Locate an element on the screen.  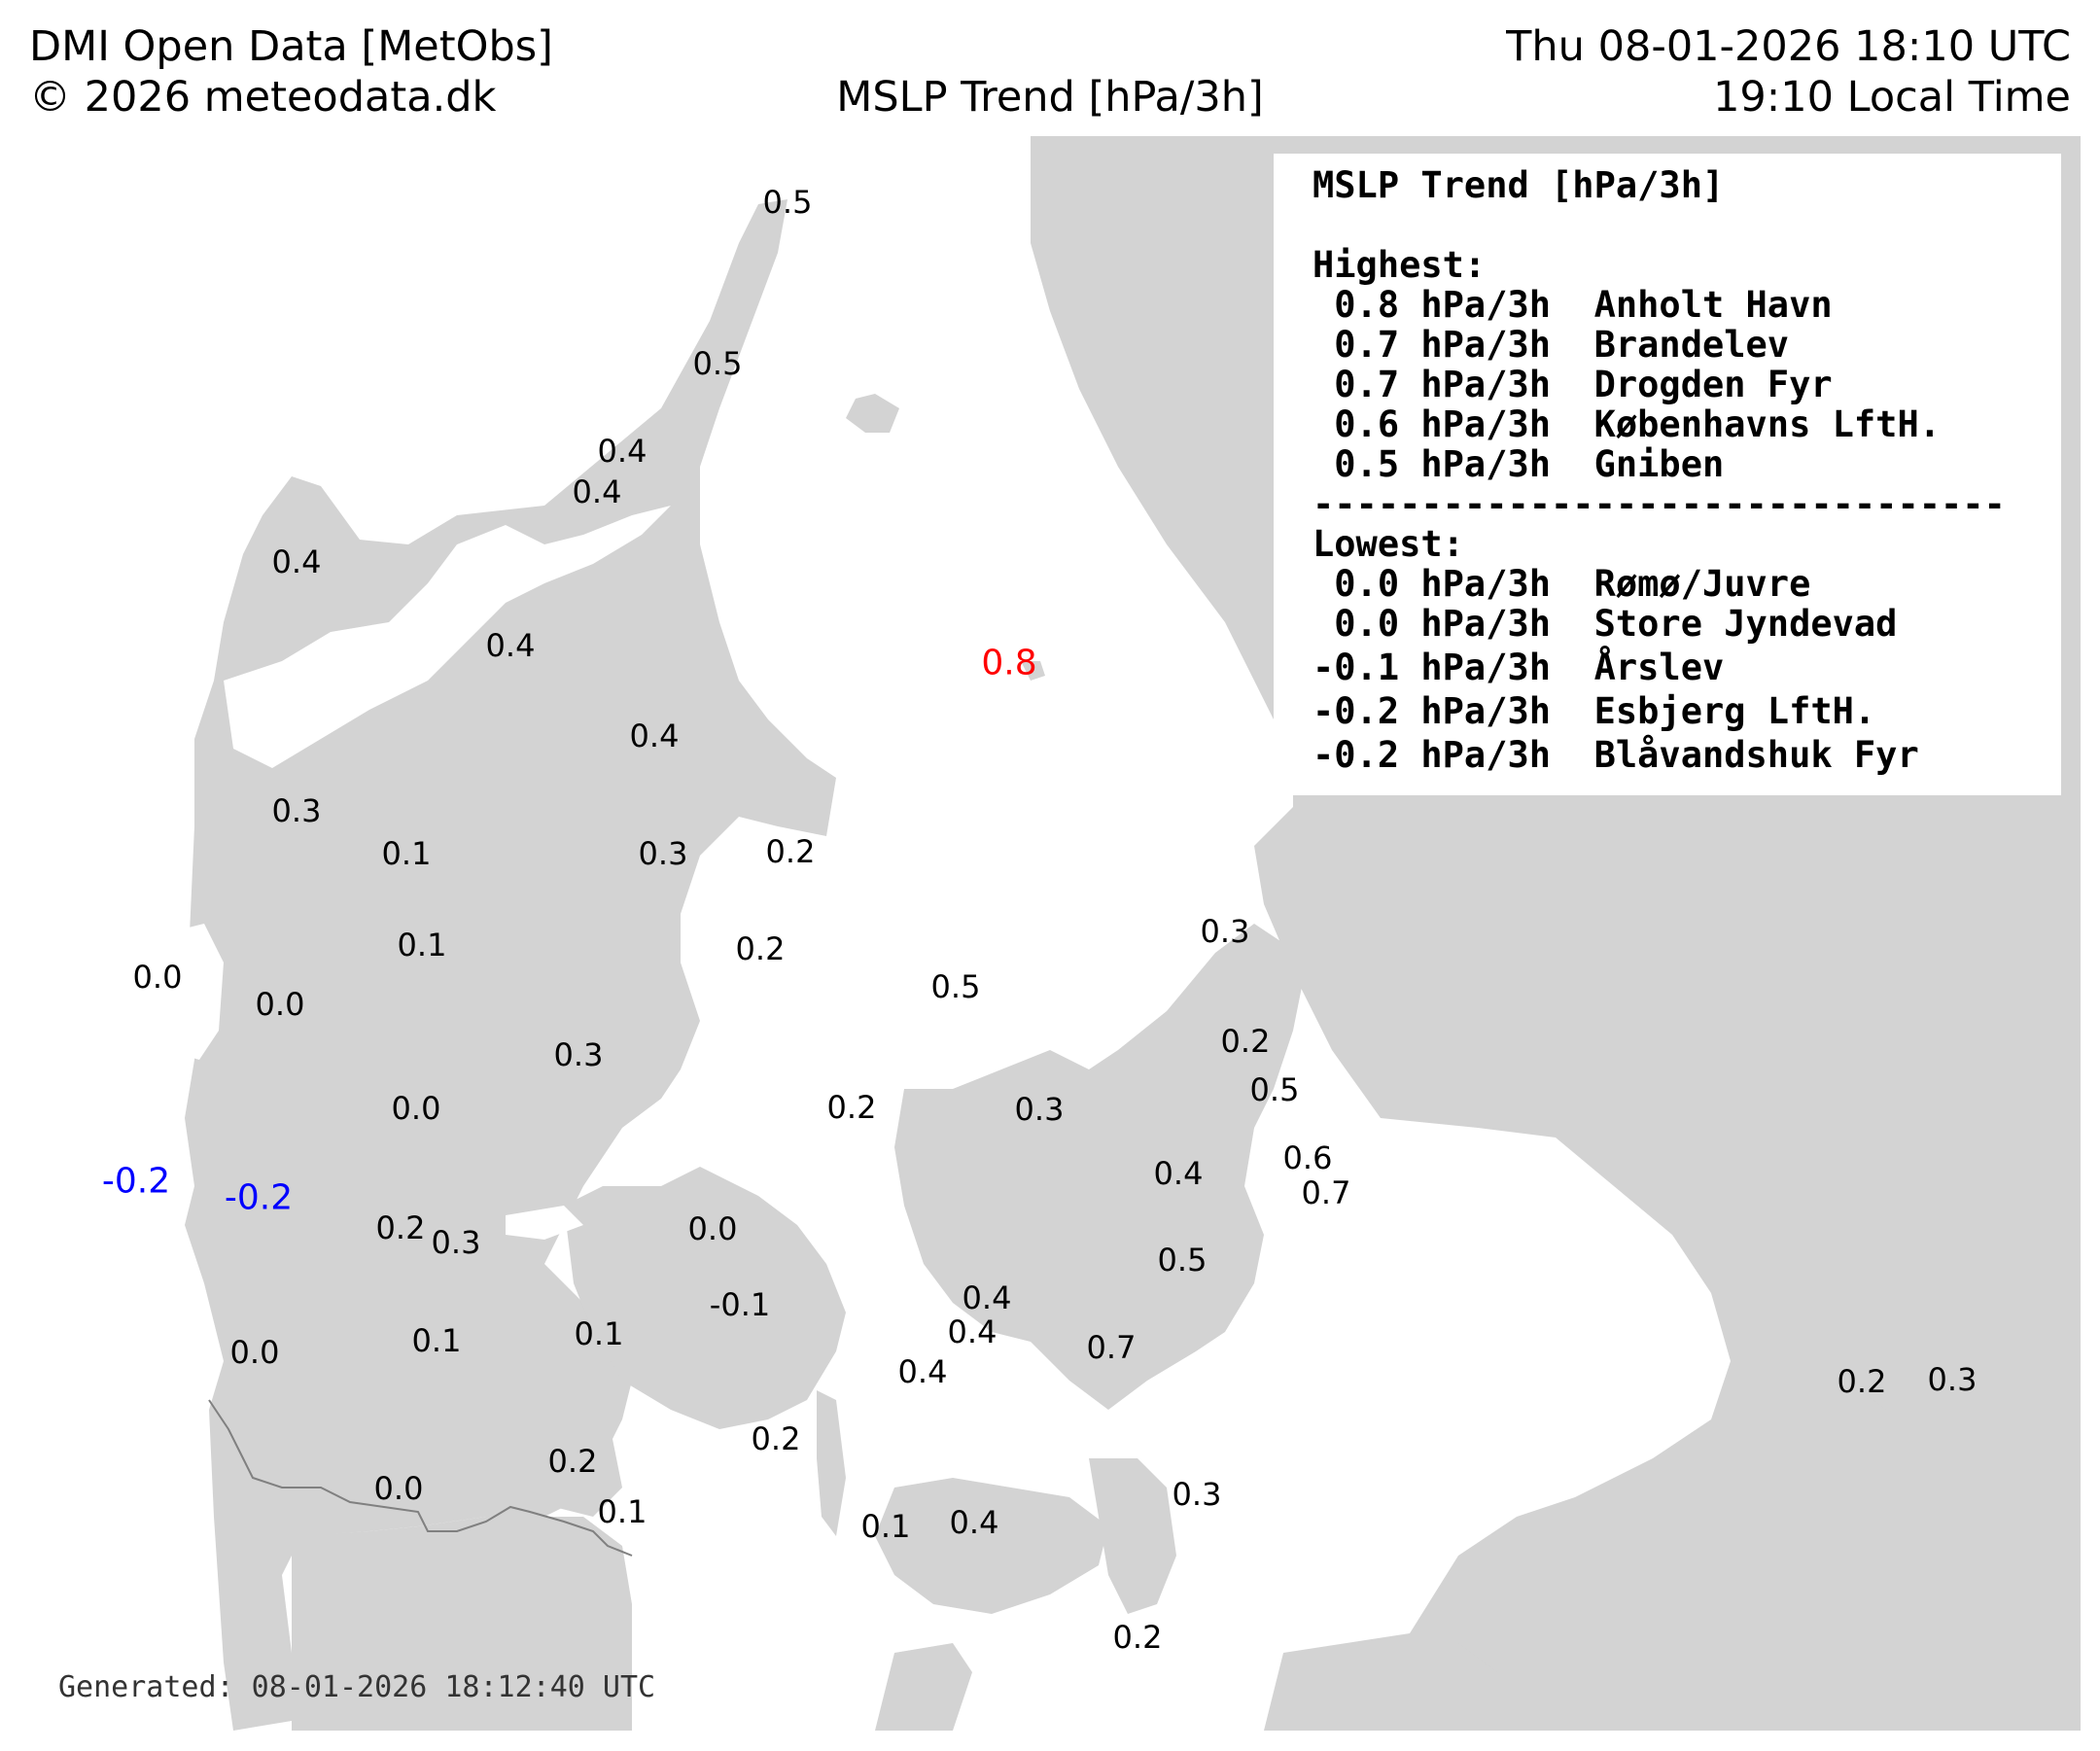
utc-time: Thu 08-01-2026 18:10 UTC is located at coordinates (1788, 46).